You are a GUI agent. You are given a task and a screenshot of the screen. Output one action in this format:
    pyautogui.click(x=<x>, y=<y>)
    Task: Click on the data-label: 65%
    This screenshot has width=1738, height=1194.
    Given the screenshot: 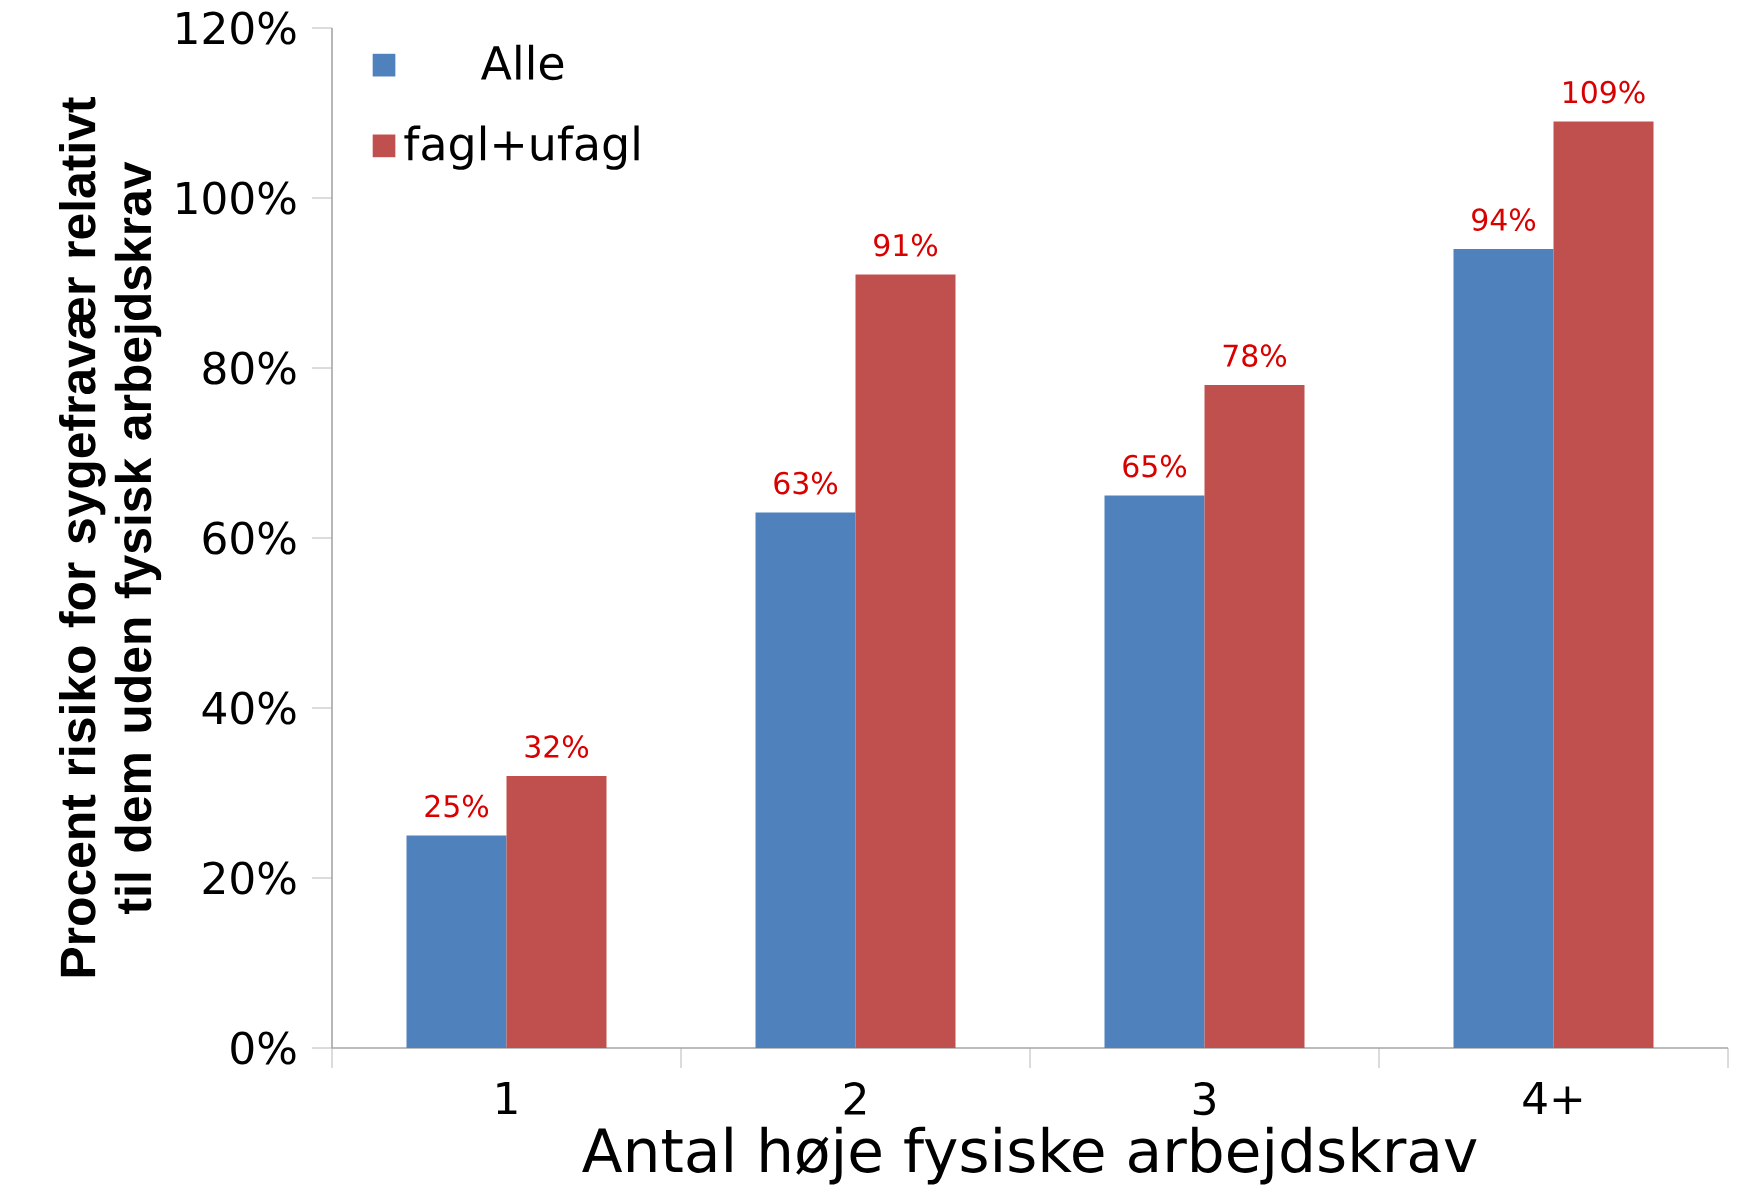 What is the action you would take?
    pyautogui.click(x=1155, y=466)
    